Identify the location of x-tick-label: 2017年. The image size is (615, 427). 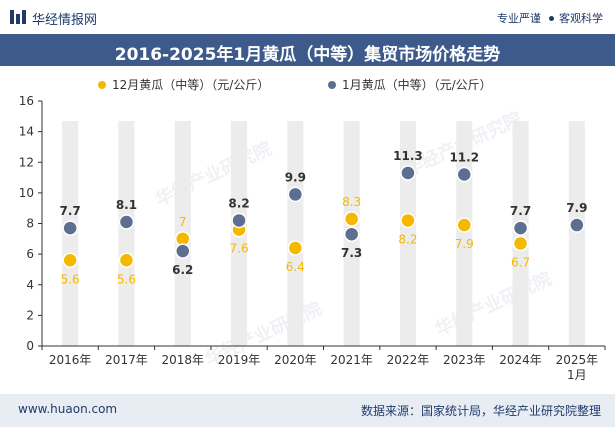
(126, 360).